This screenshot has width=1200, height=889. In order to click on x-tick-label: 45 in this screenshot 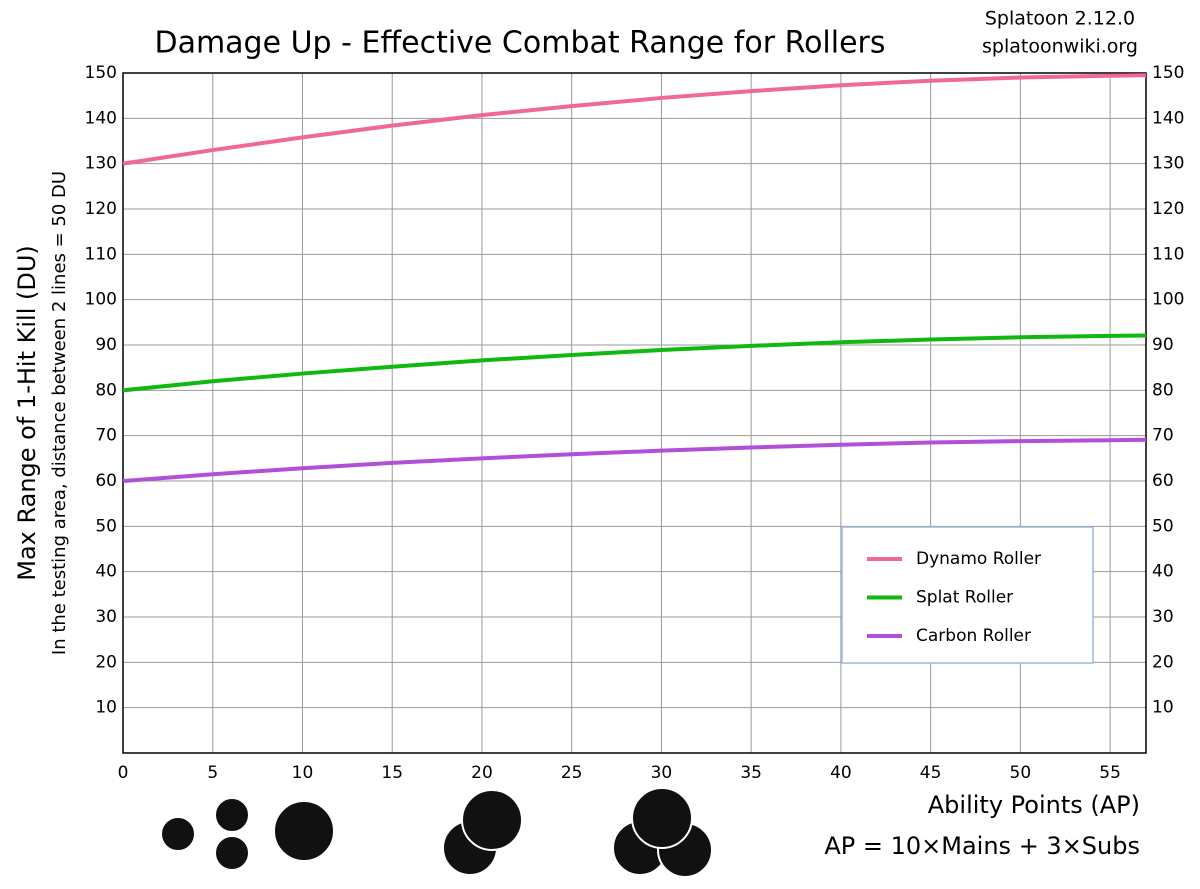, I will do `click(931, 773)`.